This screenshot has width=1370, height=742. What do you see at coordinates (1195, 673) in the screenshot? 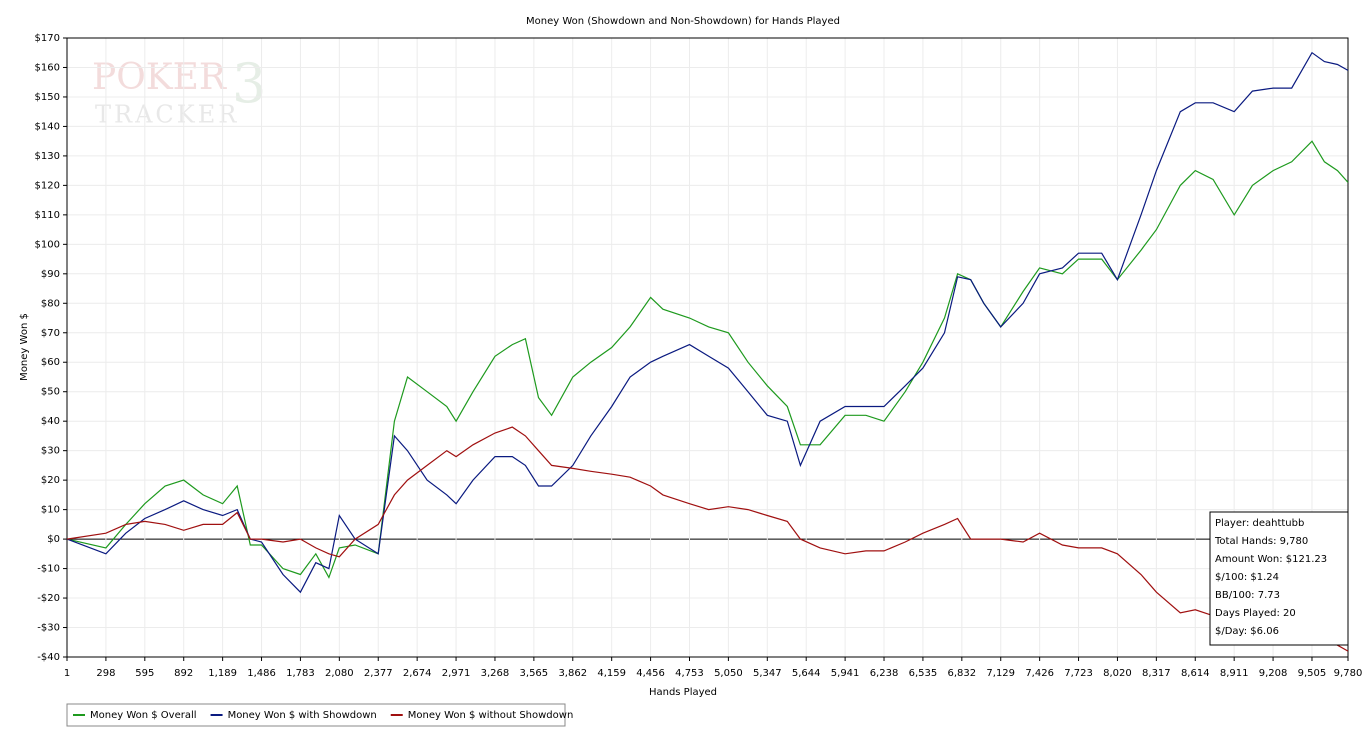
I see `x-tick-label: 8,614` at bounding box center [1195, 673].